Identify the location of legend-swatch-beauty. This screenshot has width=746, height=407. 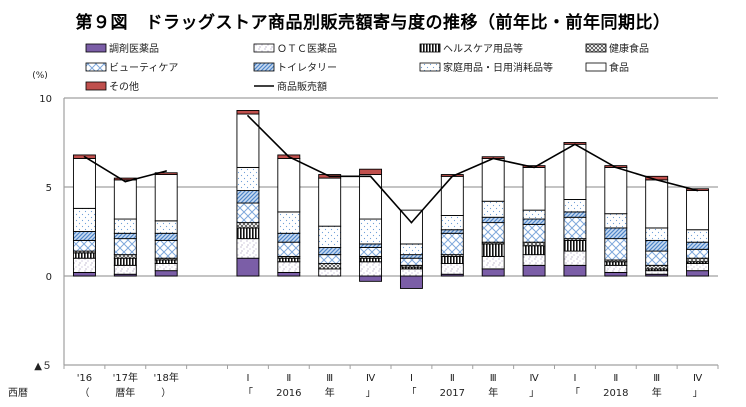
(96, 67).